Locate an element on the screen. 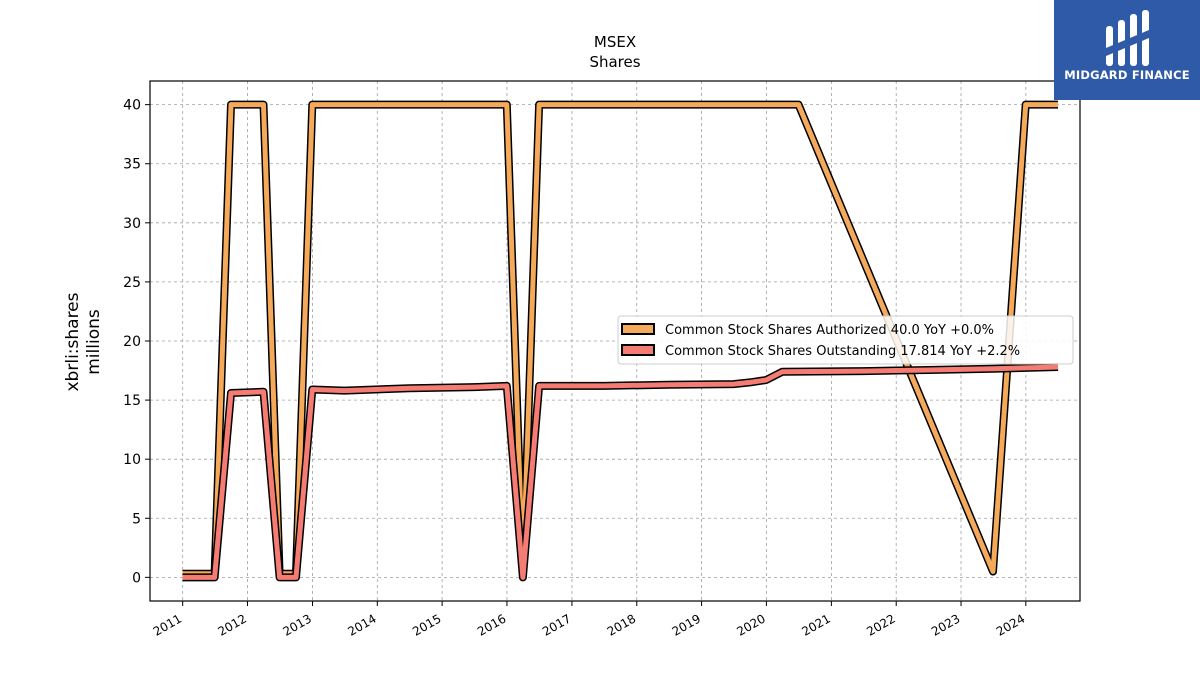 The width and height of the screenshot is (1200, 675). y-axis-unit: millions is located at coordinates (94, 342).